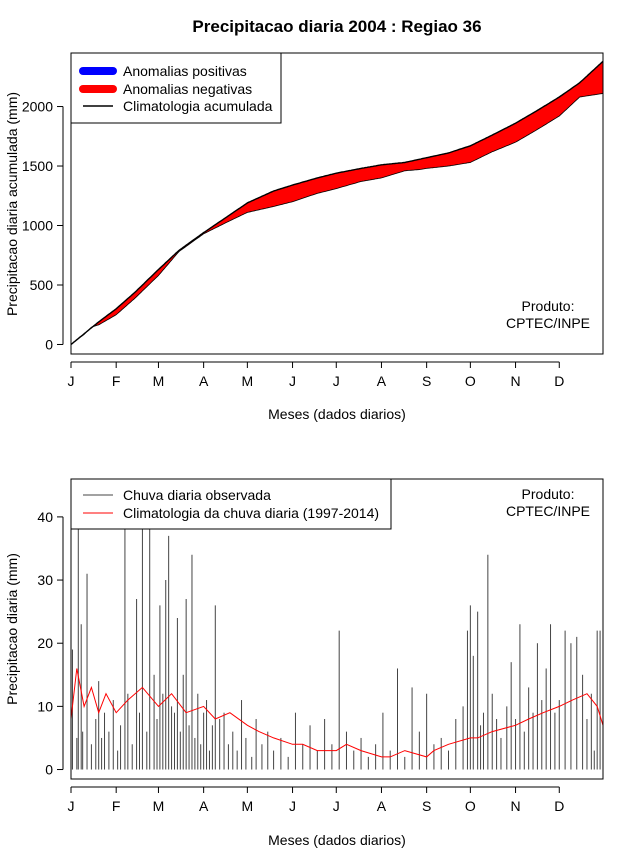  I want to click on chart1-x-tick-label: F, so click(116, 381).